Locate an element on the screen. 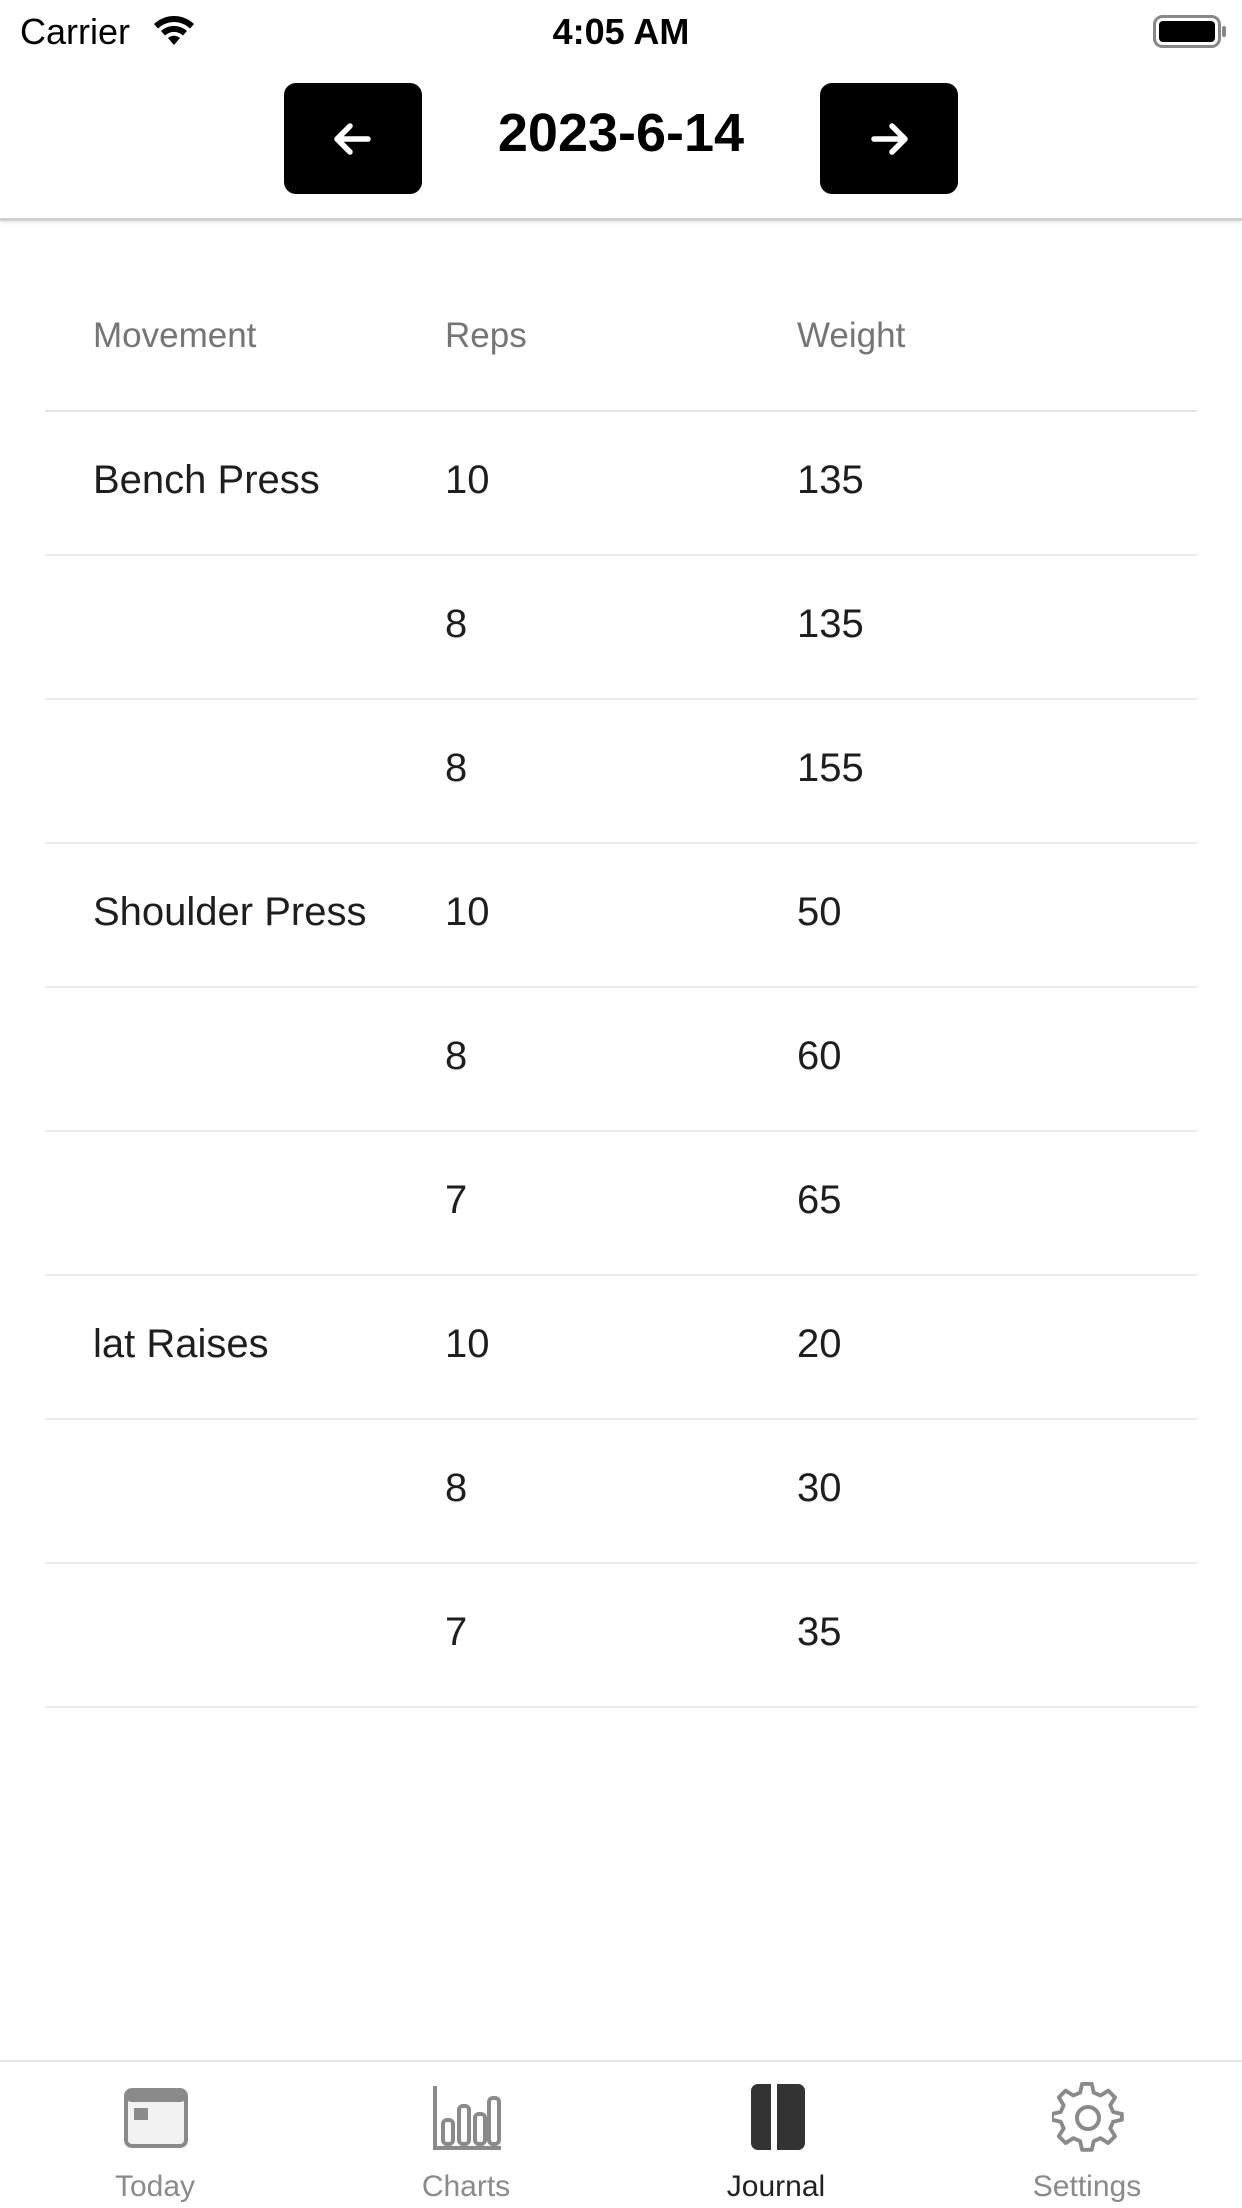 This screenshot has width=1242, height=2208. current-date: 2023-6-14 is located at coordinates (621, 133).